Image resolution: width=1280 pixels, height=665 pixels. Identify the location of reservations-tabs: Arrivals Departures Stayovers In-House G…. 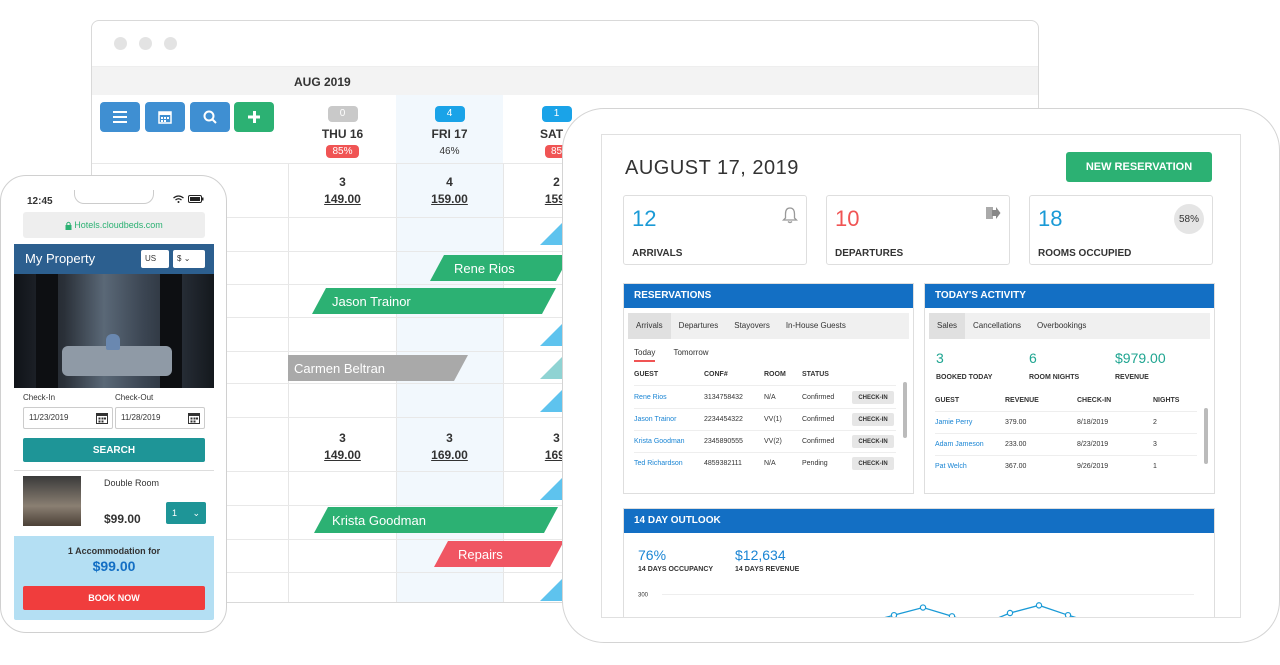
(768, 326).